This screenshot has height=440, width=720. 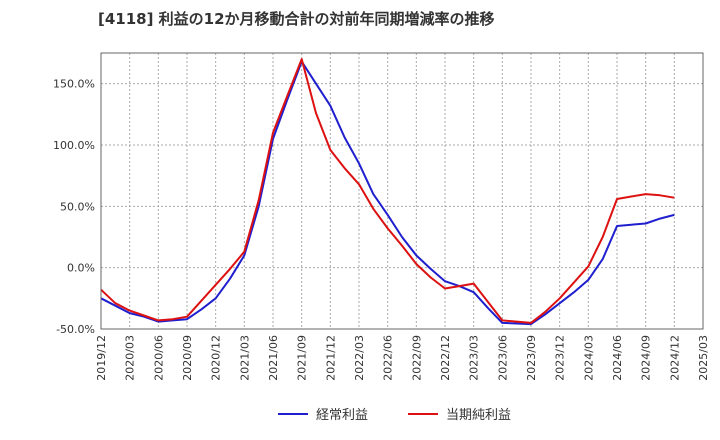 What do you see at coordinates (296, 19) in the screenshot?
I see `chart-title: [4118] 利益の12か月移動合計の対前年同期増減率の推移` at bounding box center [296, 19].